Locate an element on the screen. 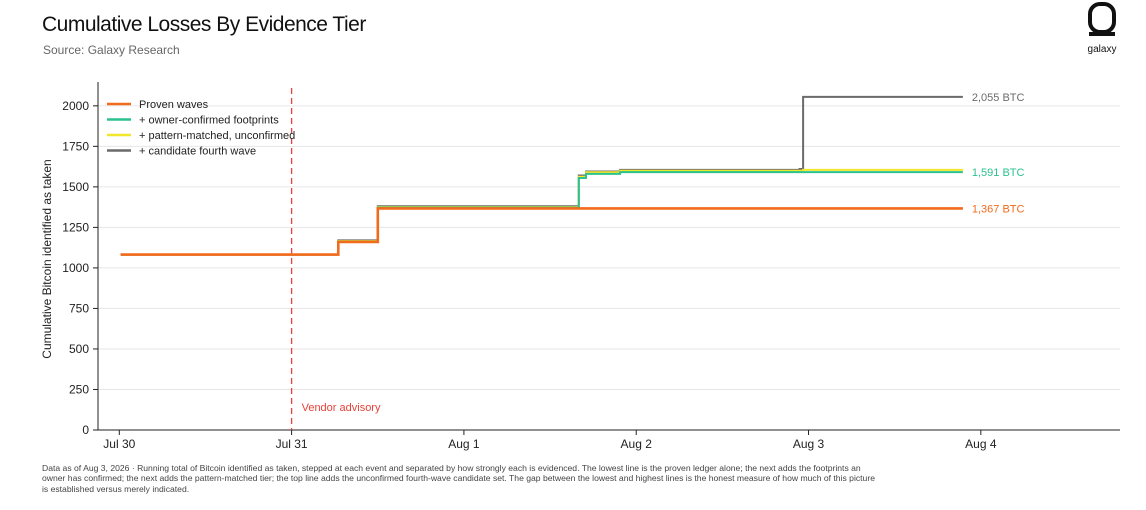 This screenshot has height=510, width=1146. y-tick-label: 750 is located at coordinates (79, 308).